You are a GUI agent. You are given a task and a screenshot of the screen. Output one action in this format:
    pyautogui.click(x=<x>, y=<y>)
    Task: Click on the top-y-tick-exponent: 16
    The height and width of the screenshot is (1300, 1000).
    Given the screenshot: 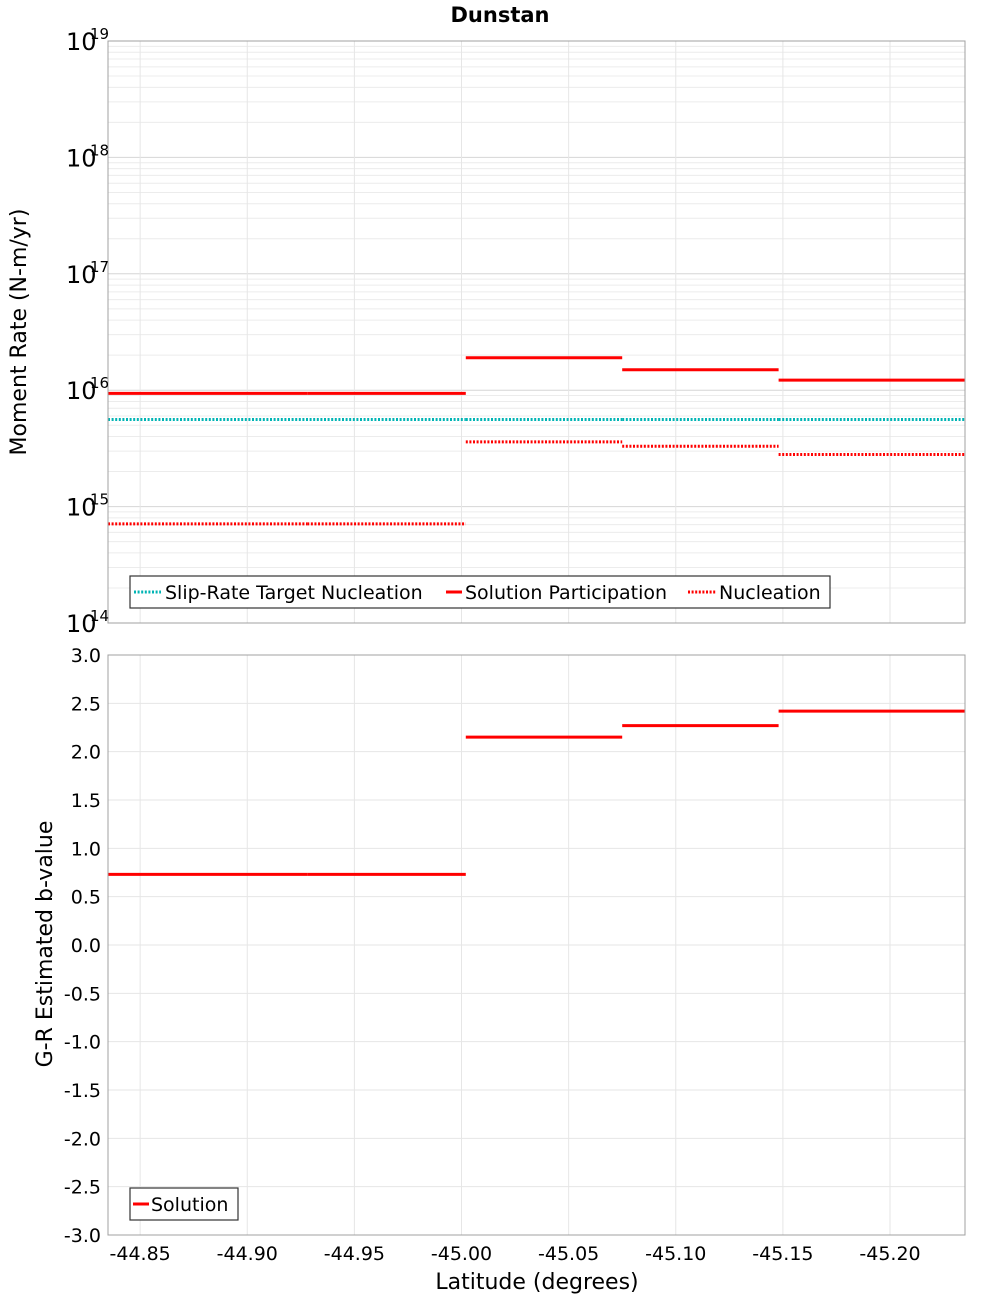 What is the action you would take?
    pyautogui.click(x=99, y=383)
    